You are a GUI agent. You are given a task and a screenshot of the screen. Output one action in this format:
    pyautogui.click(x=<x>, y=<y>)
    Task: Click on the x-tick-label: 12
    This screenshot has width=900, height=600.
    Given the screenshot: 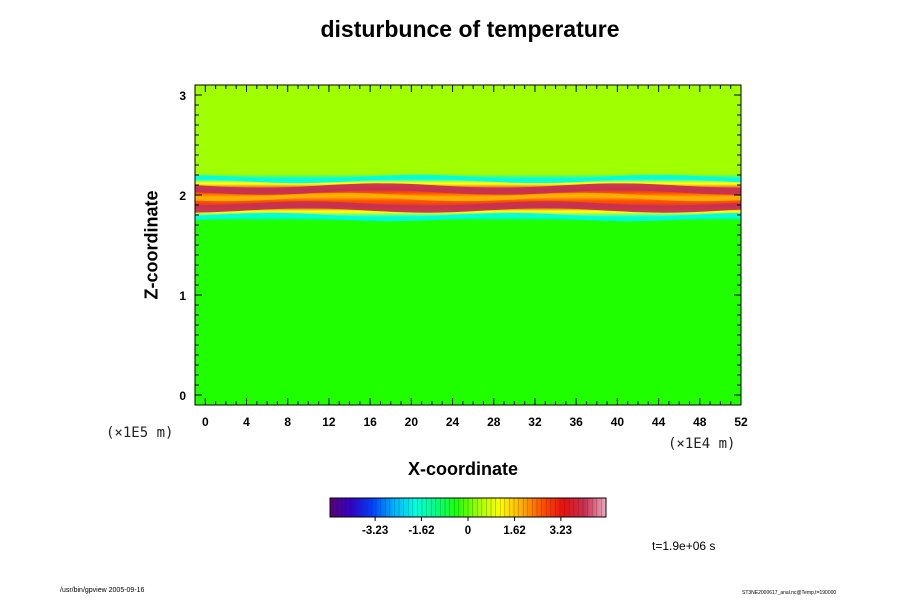 What is the action you would take?
    pyautogui.click(x=329, y=422)
    